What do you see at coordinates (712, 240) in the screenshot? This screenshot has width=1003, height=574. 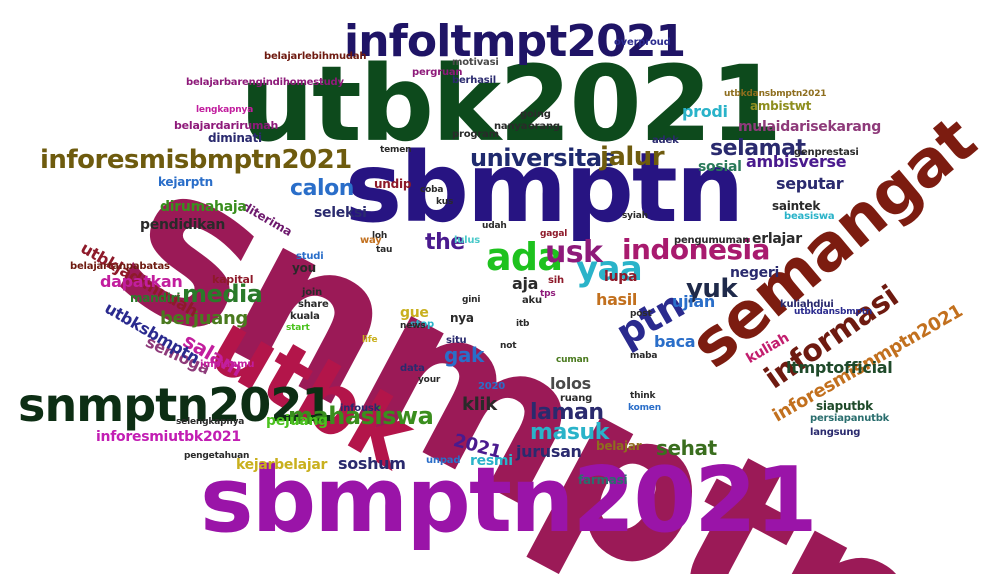 I see `word-pengumuman: pengumuman` at bounding box center [712, 240].